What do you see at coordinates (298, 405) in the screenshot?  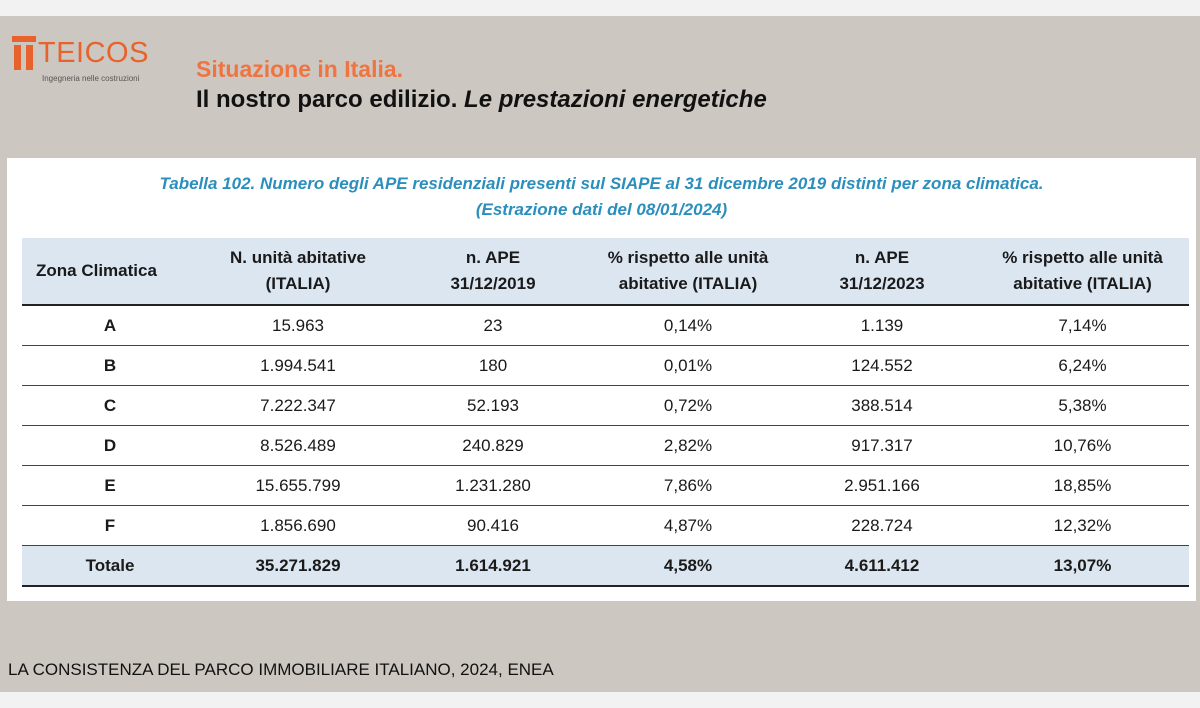 I see `unita-cell: 7.222.347` at bounding box center [298, 405].